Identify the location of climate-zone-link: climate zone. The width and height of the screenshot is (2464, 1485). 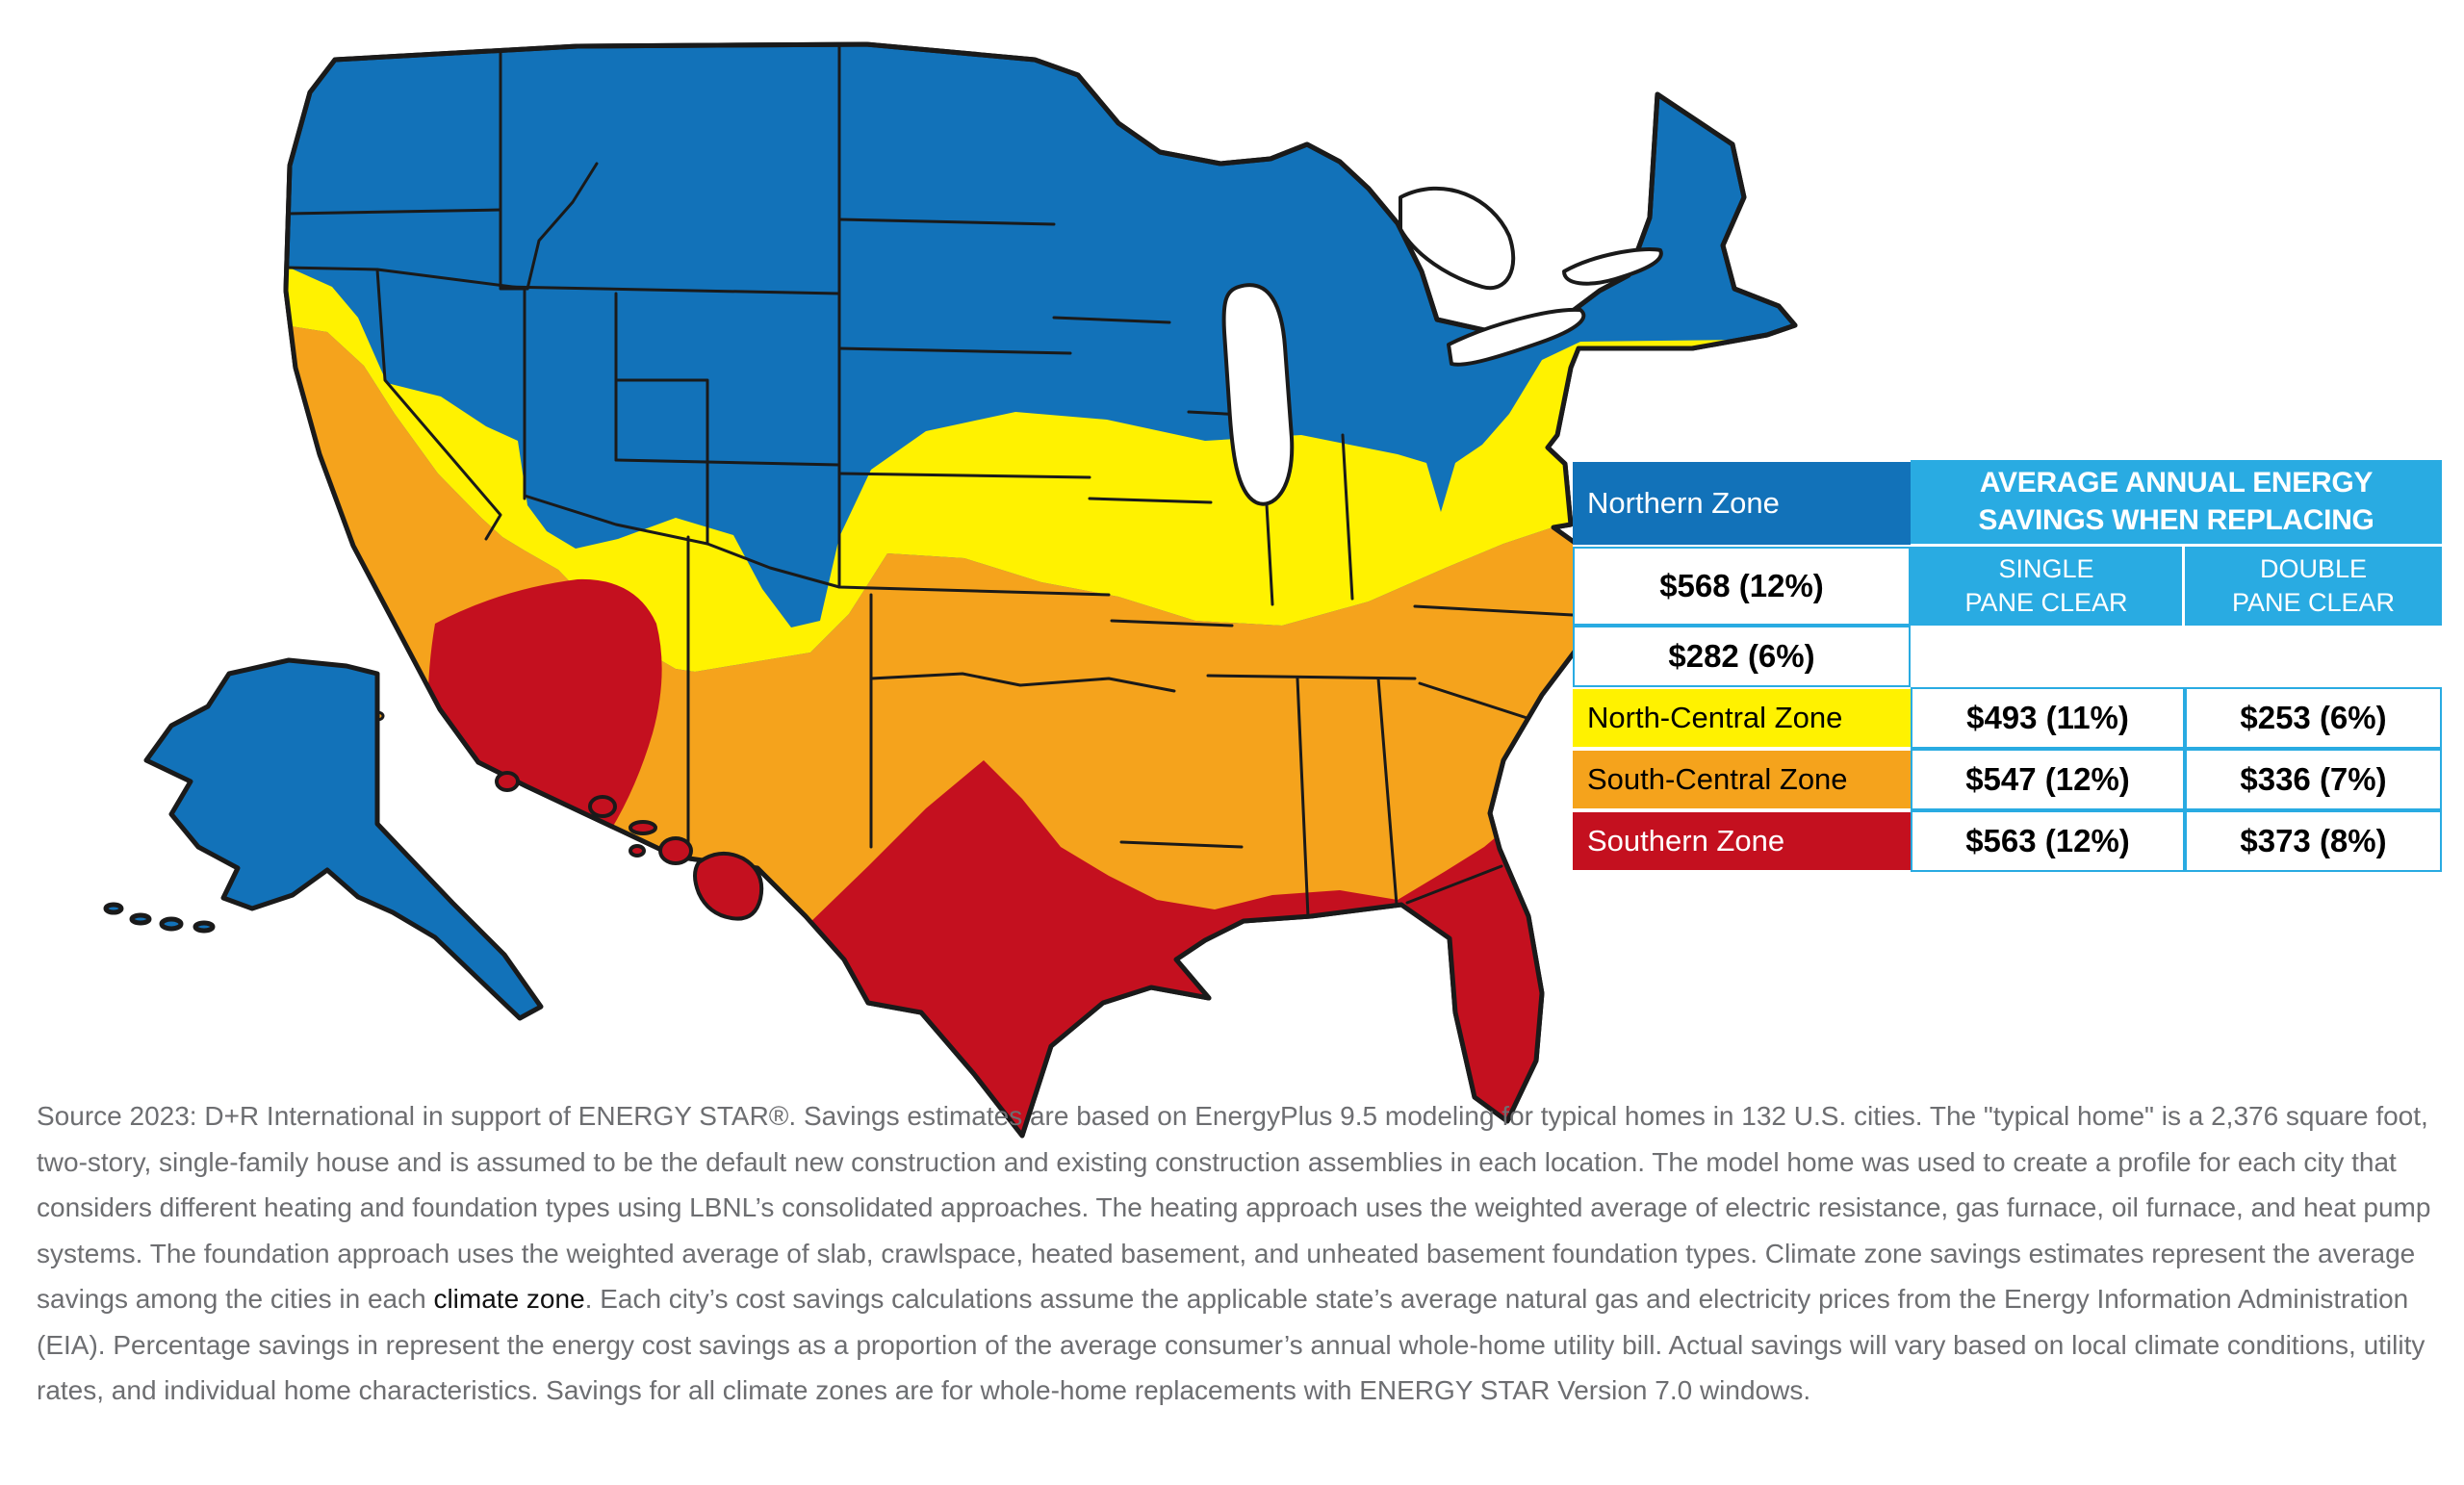
(509, 1299).